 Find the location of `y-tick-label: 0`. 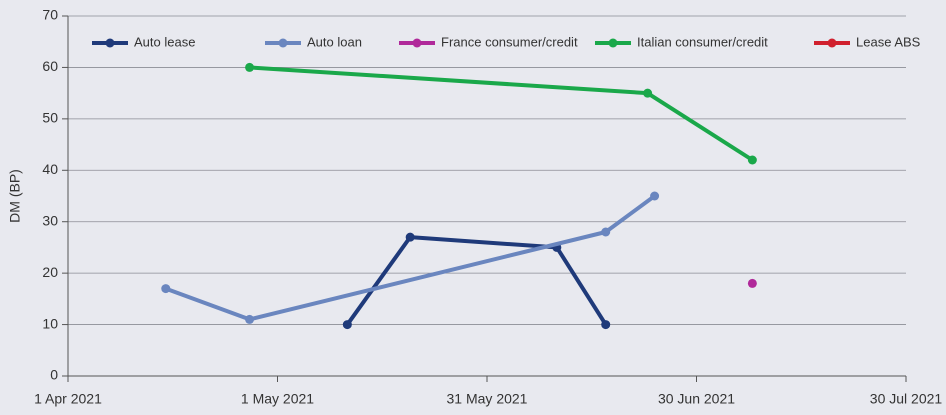

y-tick-label: 0 is located at coordinates (54, 375).